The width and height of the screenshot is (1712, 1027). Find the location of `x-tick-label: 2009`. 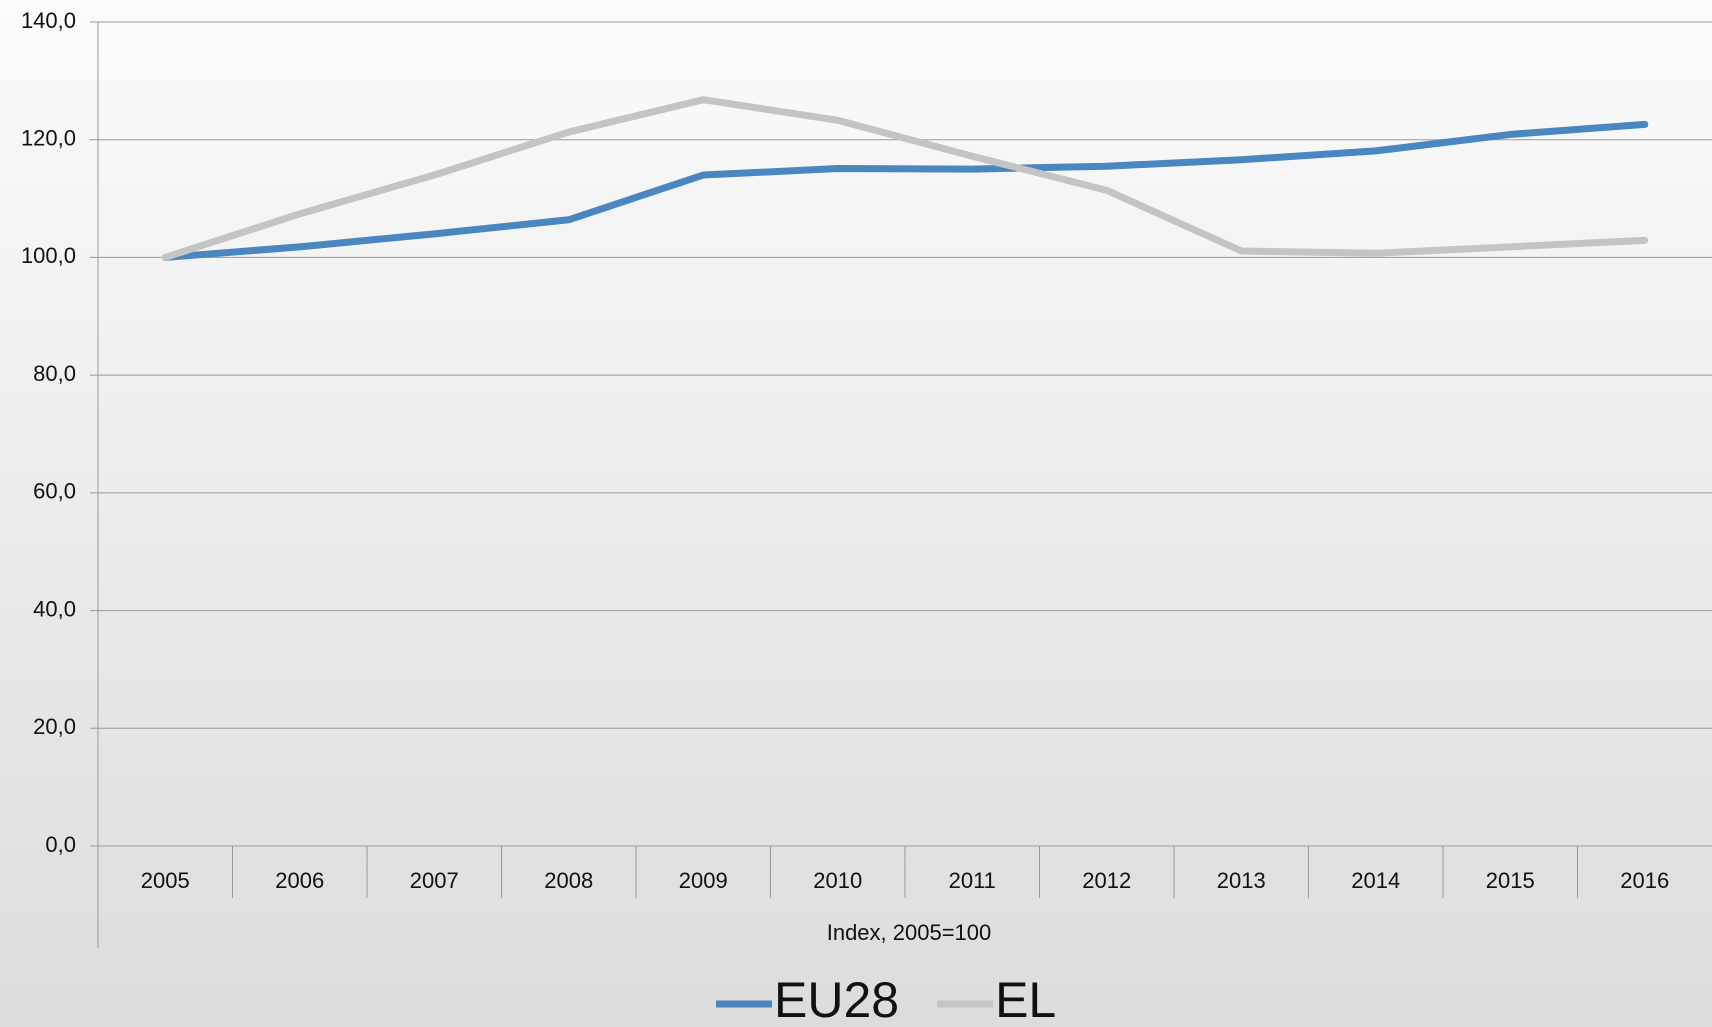

x-tick-label: 2009 is located at coordinates (703, 880).